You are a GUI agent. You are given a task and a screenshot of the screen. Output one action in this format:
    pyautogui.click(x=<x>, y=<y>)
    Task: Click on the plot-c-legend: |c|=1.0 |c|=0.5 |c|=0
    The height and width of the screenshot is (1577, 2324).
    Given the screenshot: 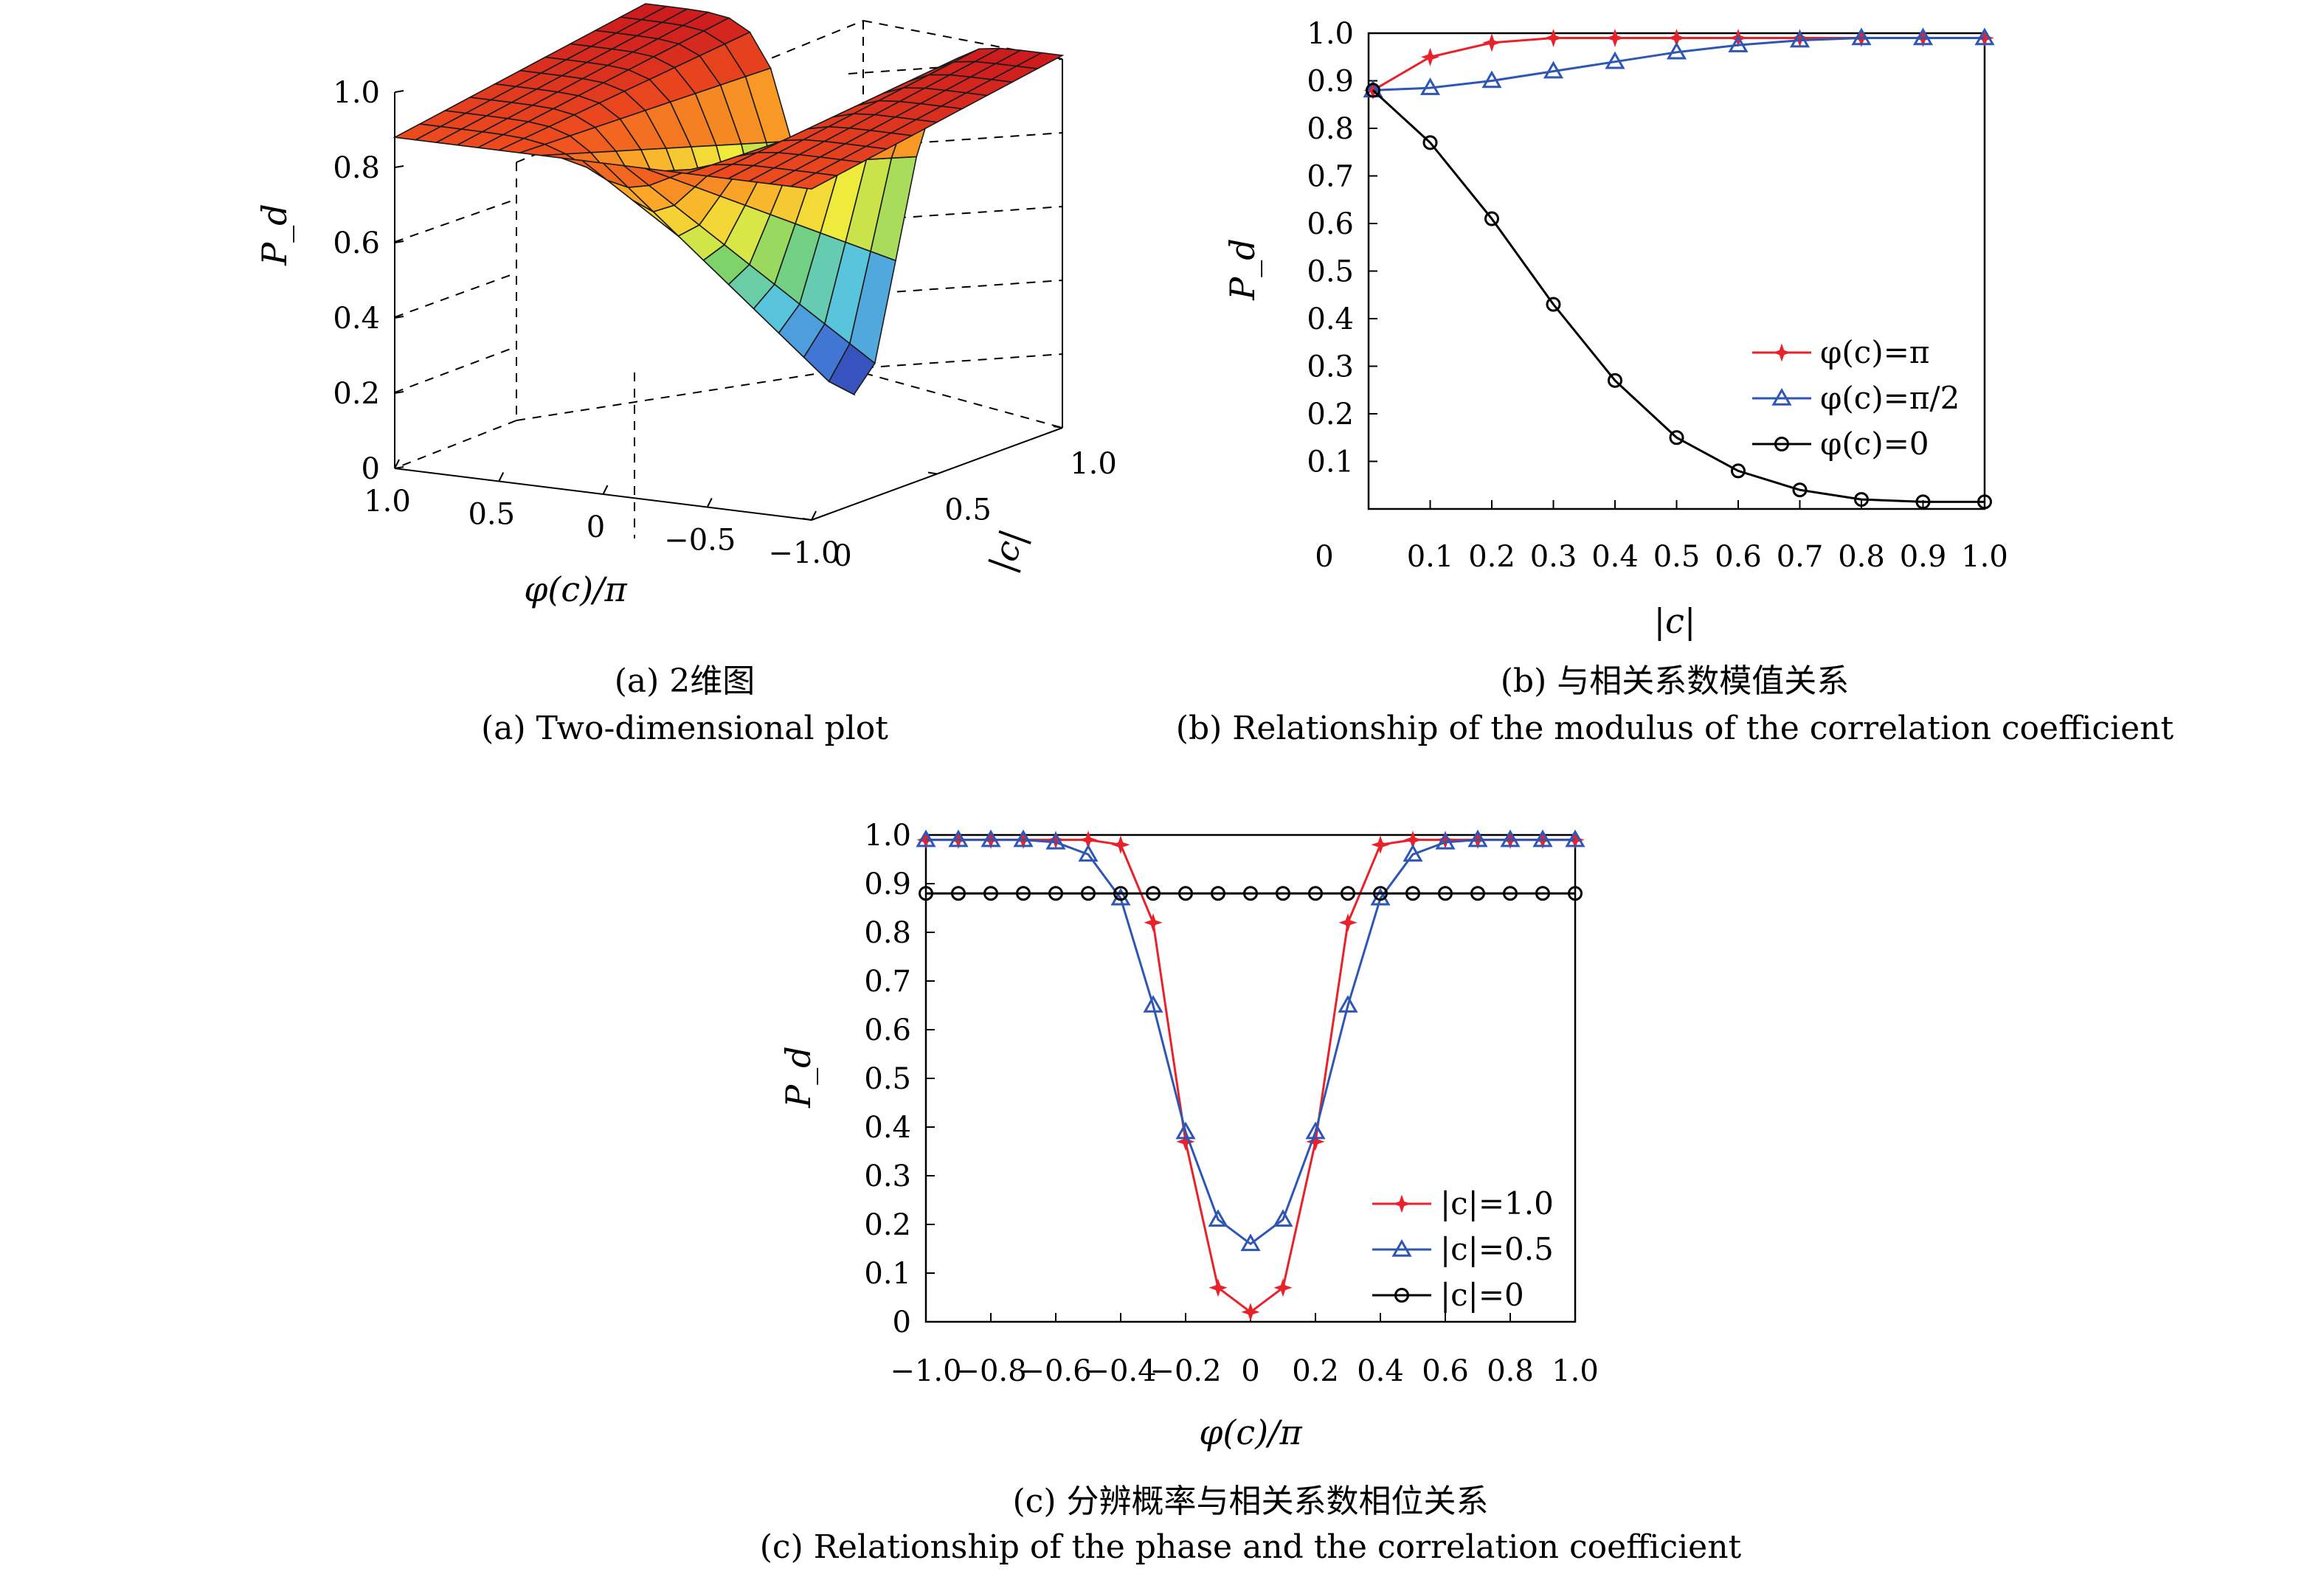 What is the action you would take?
    pyautogui.click(x=1463, y=1249)
    